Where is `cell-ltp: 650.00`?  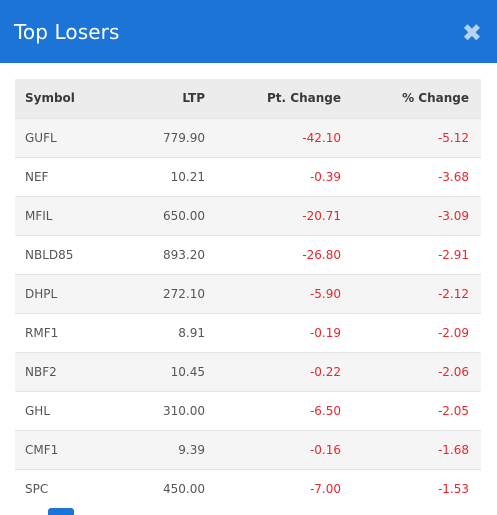
cell-ltp: 650.00 is located at coordinates (184, 215).